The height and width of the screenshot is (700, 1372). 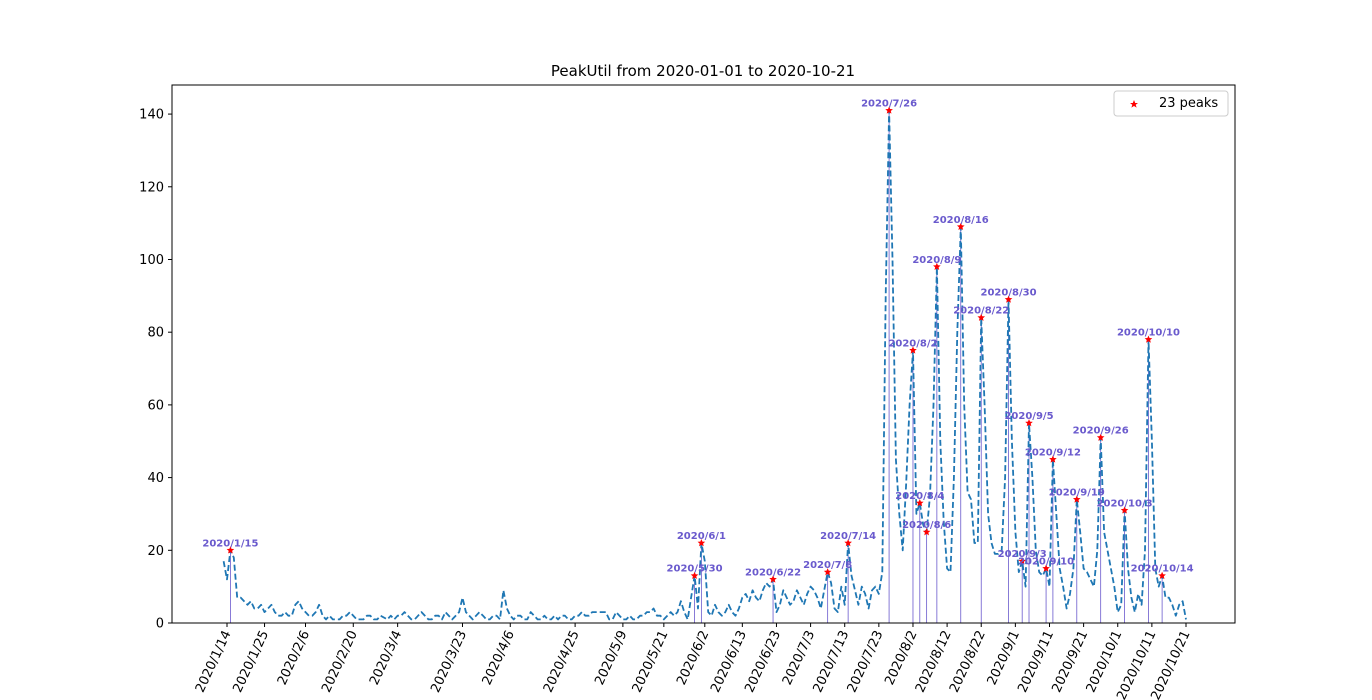 I want to click on x-tick-label-10: 2020/6/2, so click(x=693, y=657).